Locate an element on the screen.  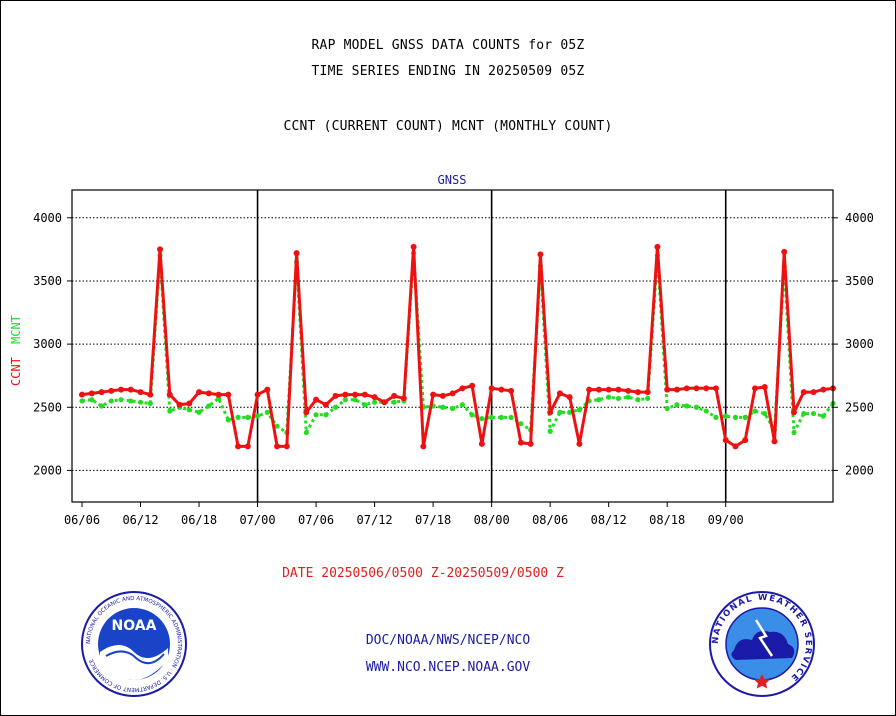
y-tick-label-left: 3000 is located at coordinates (47, 344).